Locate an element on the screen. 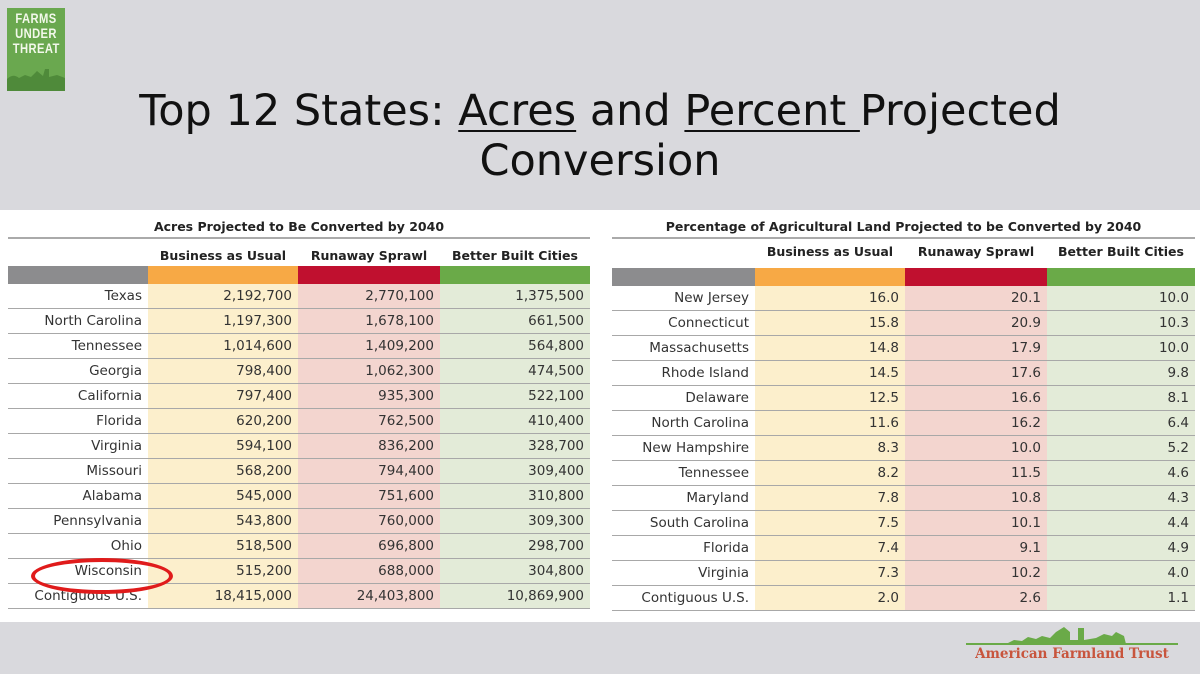 The width and height of the screenshot is (1200, 674). value-cell: 10.8 is located at coordinates (1025, 498).